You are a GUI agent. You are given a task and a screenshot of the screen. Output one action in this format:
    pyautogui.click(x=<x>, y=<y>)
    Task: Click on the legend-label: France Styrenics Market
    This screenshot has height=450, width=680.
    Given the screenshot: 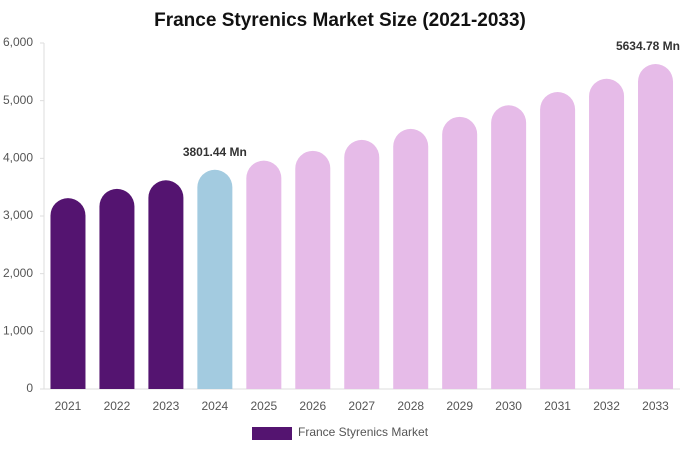 What is the action you would take?
    pyautogui.click(x=363, y=432)
    